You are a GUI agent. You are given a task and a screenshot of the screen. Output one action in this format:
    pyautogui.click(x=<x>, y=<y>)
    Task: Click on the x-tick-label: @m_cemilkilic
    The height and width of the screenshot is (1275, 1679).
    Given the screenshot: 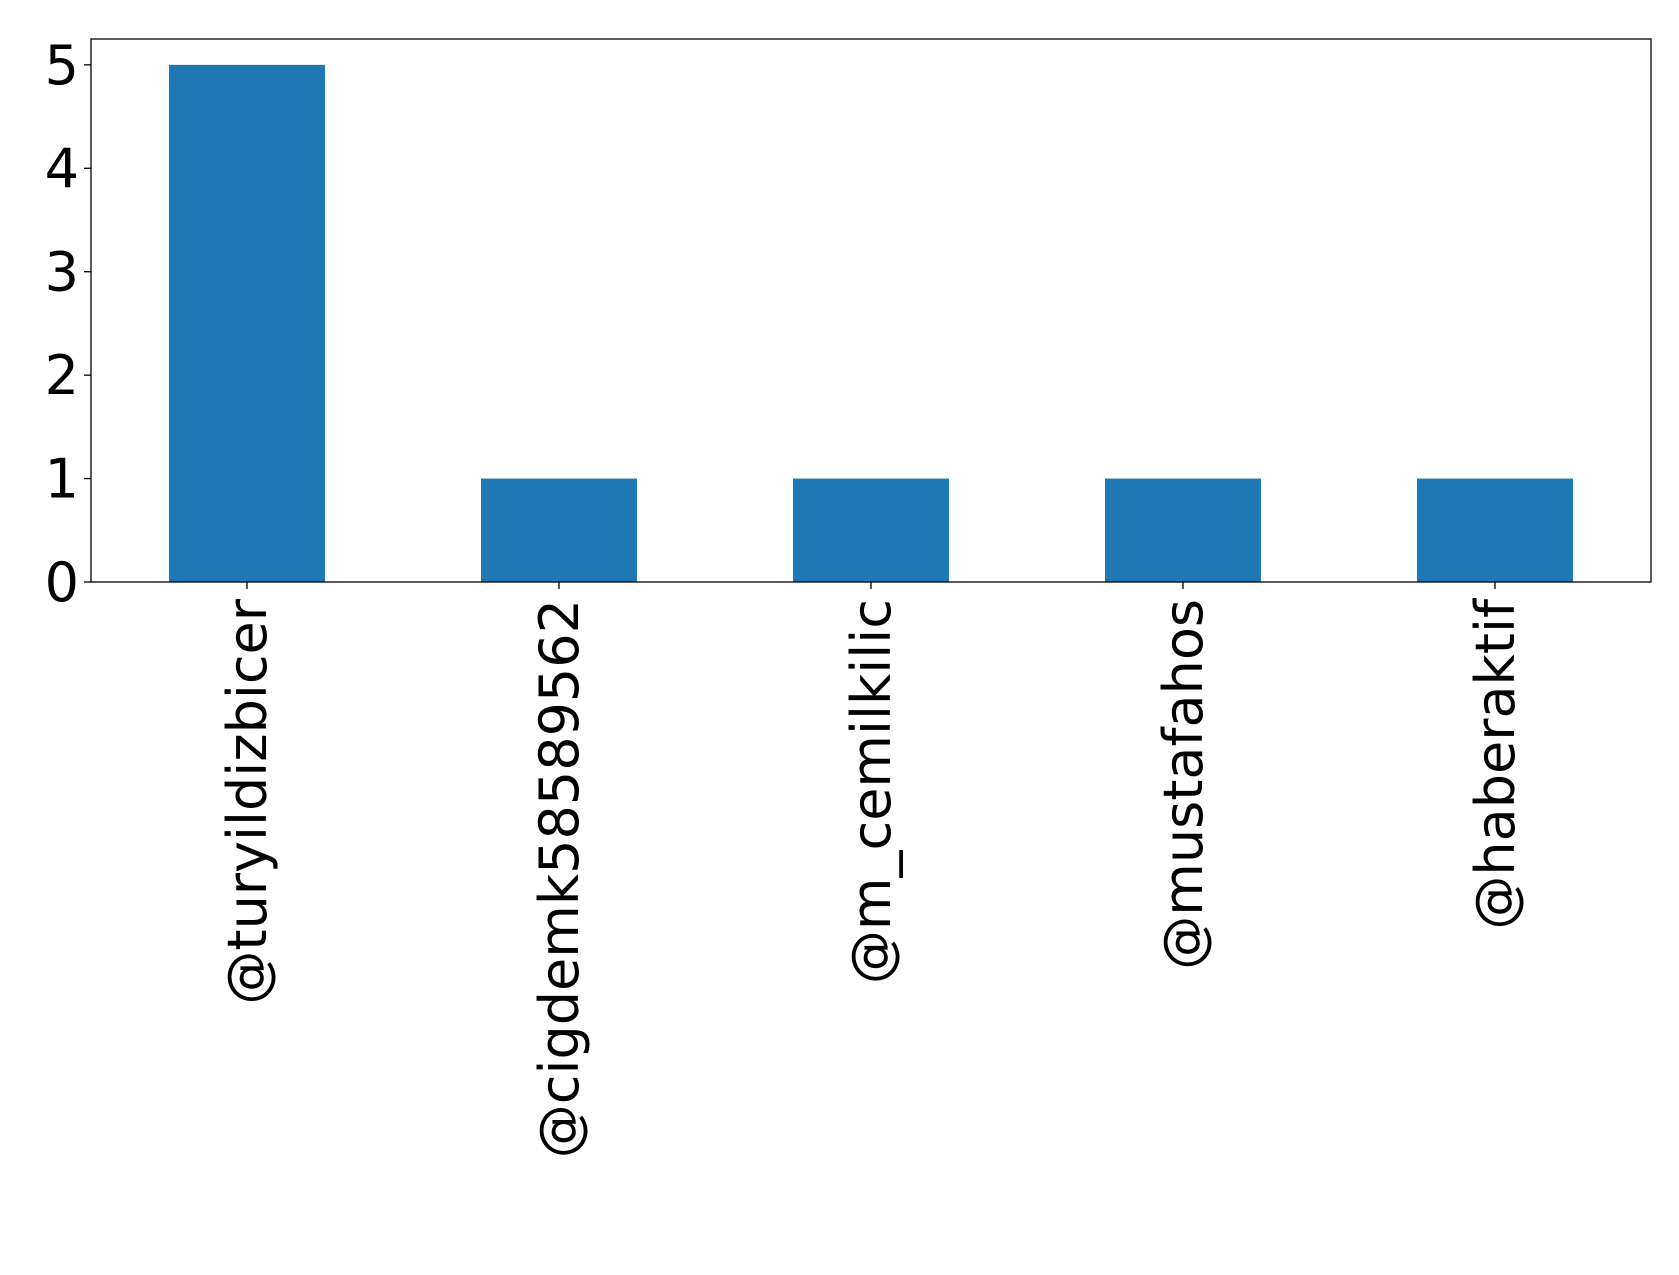 What is the action you would take?
    pyautogui.click(x=871, y=791)
    